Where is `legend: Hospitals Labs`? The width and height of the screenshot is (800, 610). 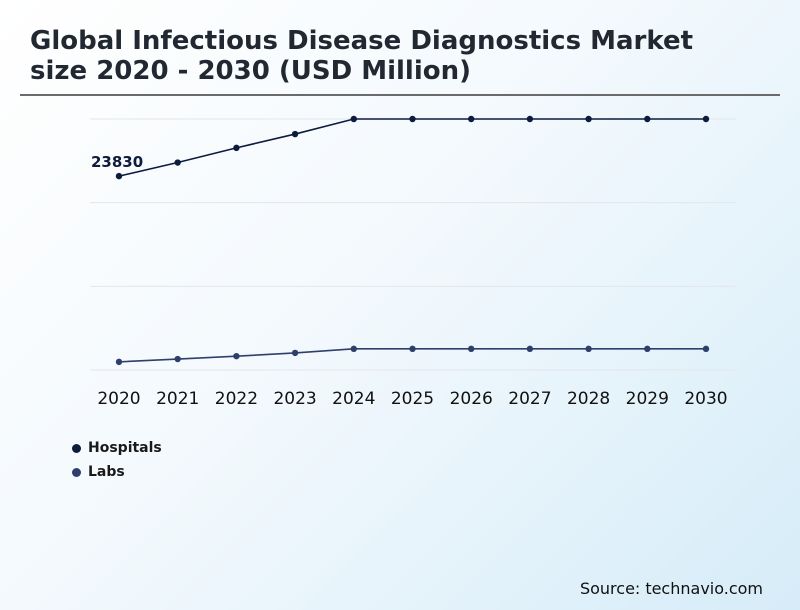
legend: Hospitals Labs is located at coordinates (117, 460).